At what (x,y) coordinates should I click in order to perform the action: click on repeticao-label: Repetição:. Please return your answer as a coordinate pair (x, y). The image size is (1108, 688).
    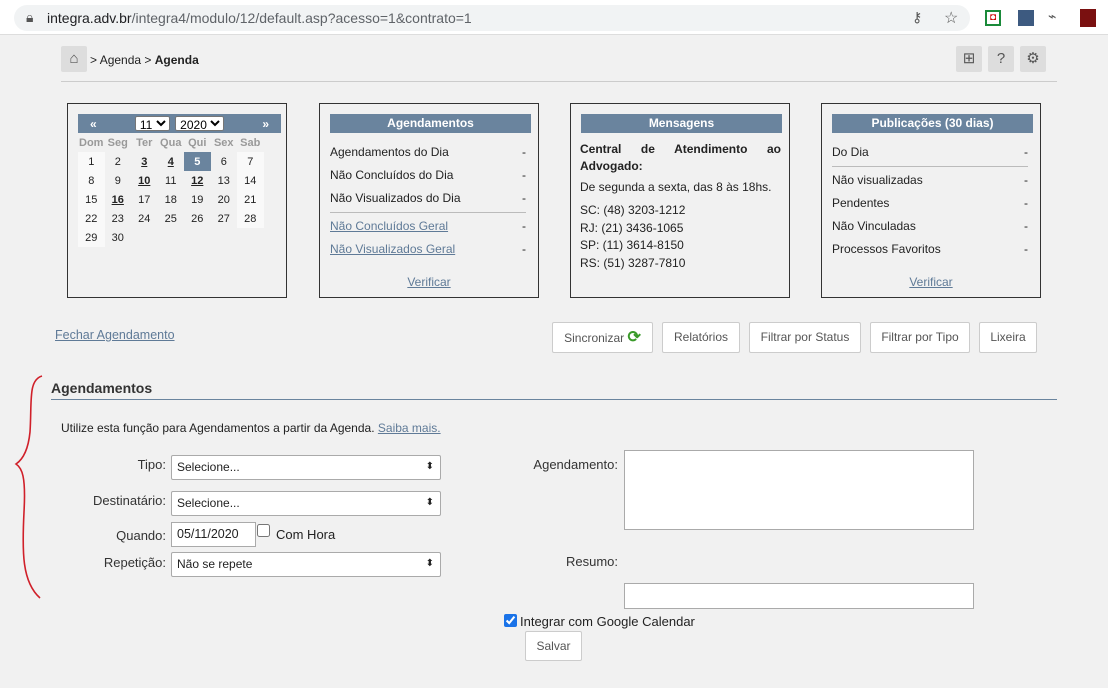
    Looking at the image, I should click on (134, 562).